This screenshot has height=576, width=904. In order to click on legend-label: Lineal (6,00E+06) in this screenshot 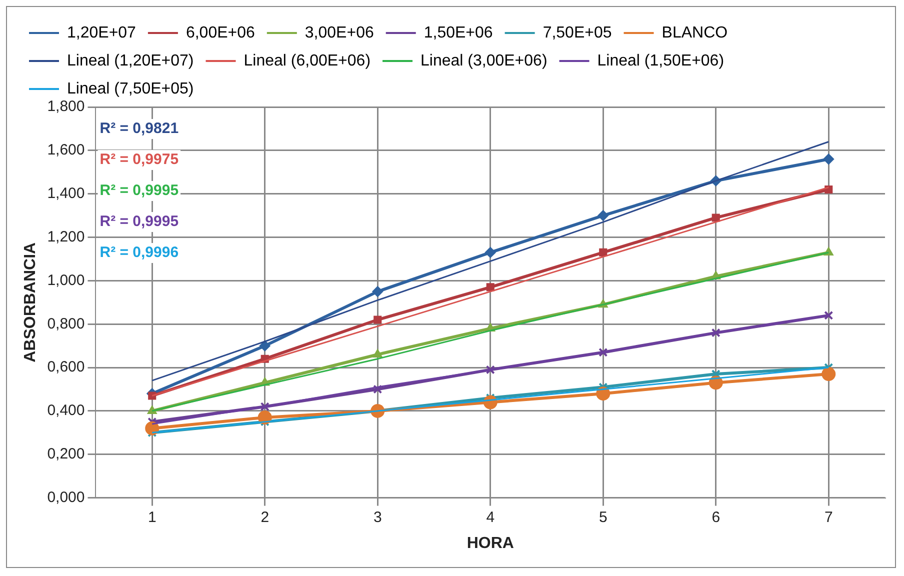, I will do `click(307, 61)`.